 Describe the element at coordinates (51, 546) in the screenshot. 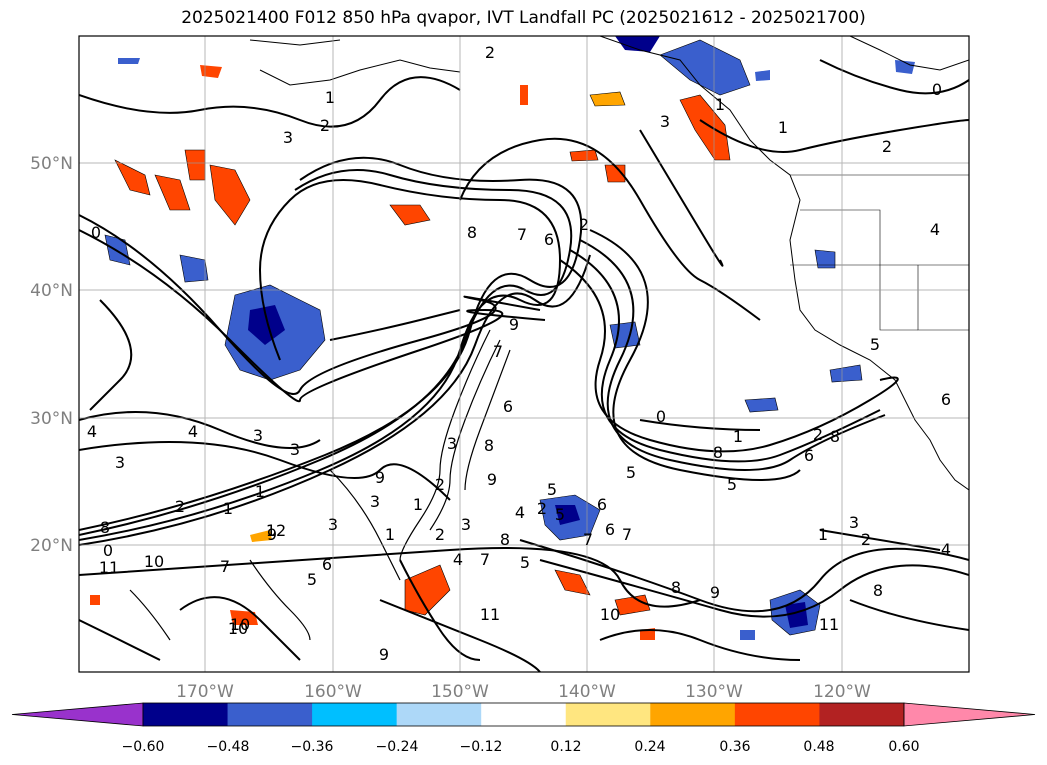

I see `lat-label-20n: 20°N` at that location.